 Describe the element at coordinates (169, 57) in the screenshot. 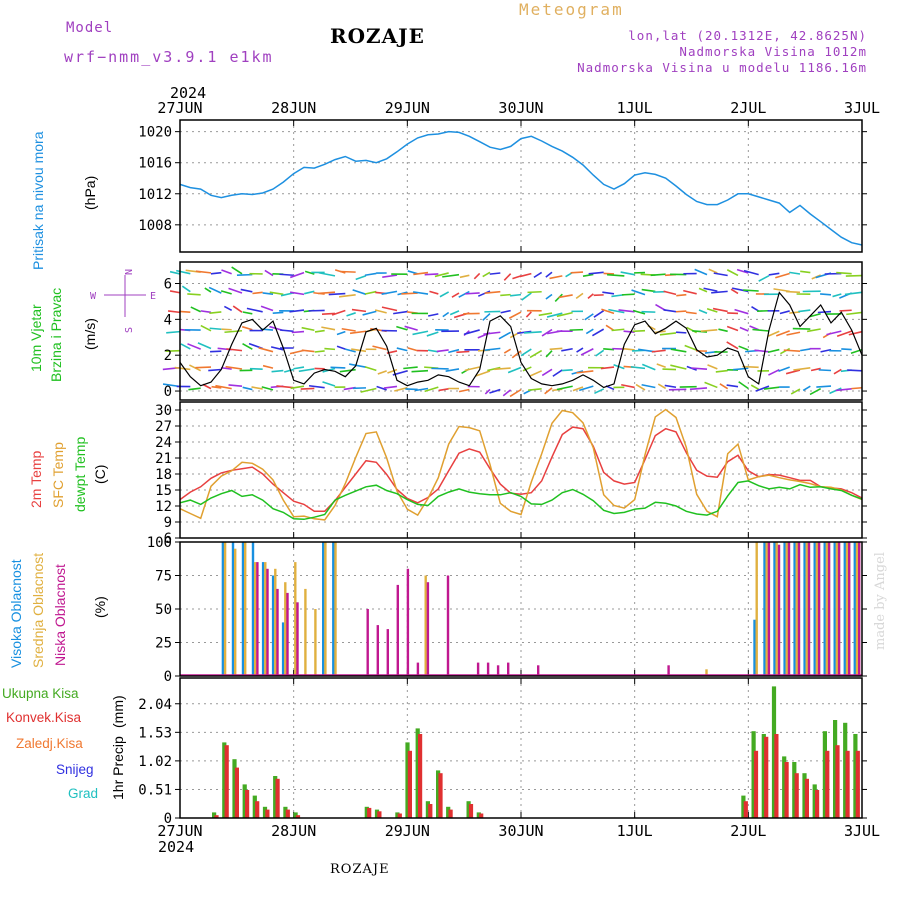

I see `model-name: wrf−nmm_v3.9.1 e1km` at that location.